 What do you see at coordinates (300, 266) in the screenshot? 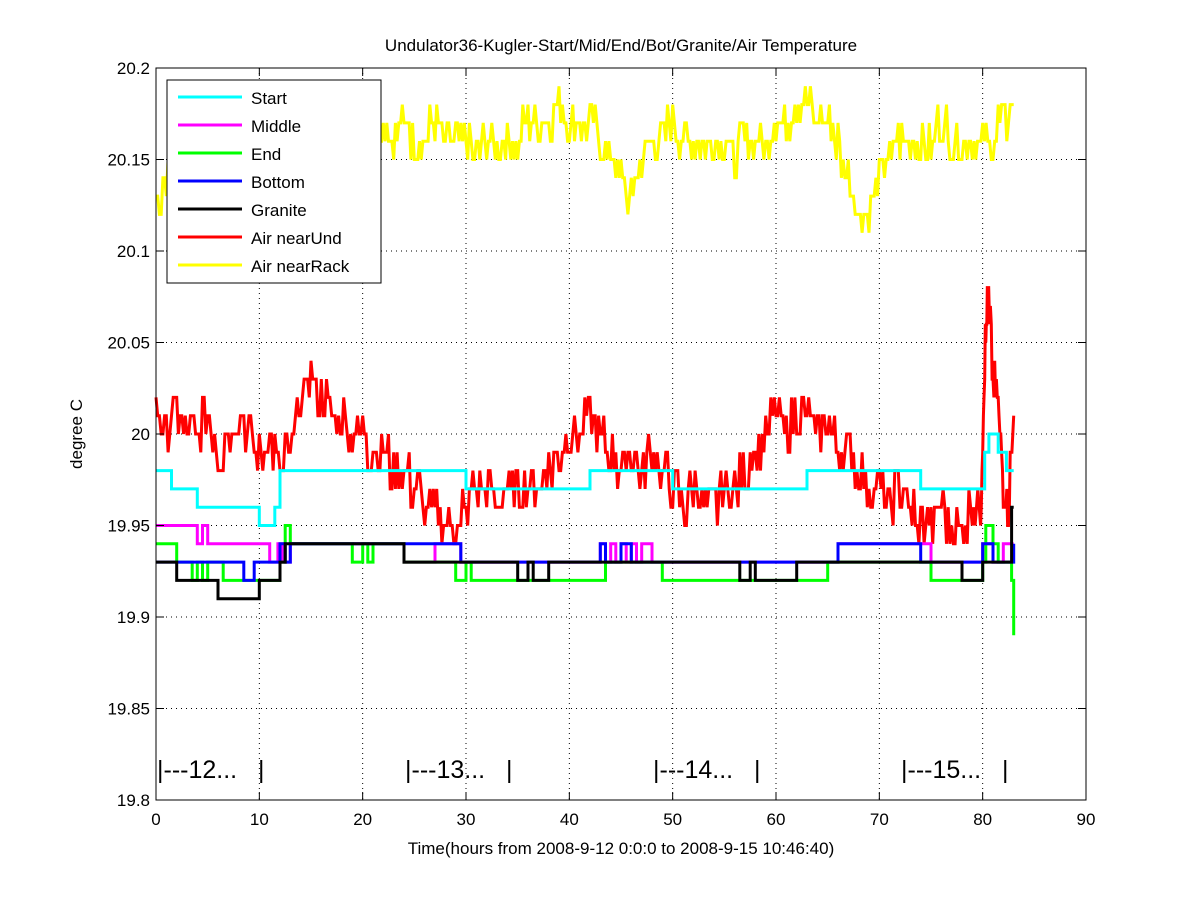
I see `legend-label: Air nearRack` at bounding box center [300, 266].